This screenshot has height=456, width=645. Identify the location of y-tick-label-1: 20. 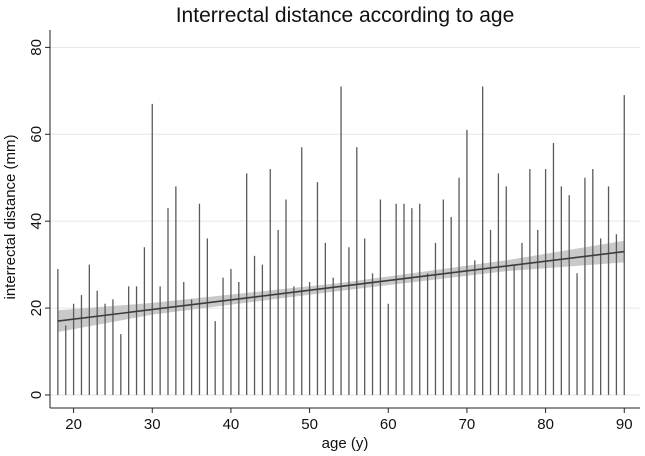
(36, 308).